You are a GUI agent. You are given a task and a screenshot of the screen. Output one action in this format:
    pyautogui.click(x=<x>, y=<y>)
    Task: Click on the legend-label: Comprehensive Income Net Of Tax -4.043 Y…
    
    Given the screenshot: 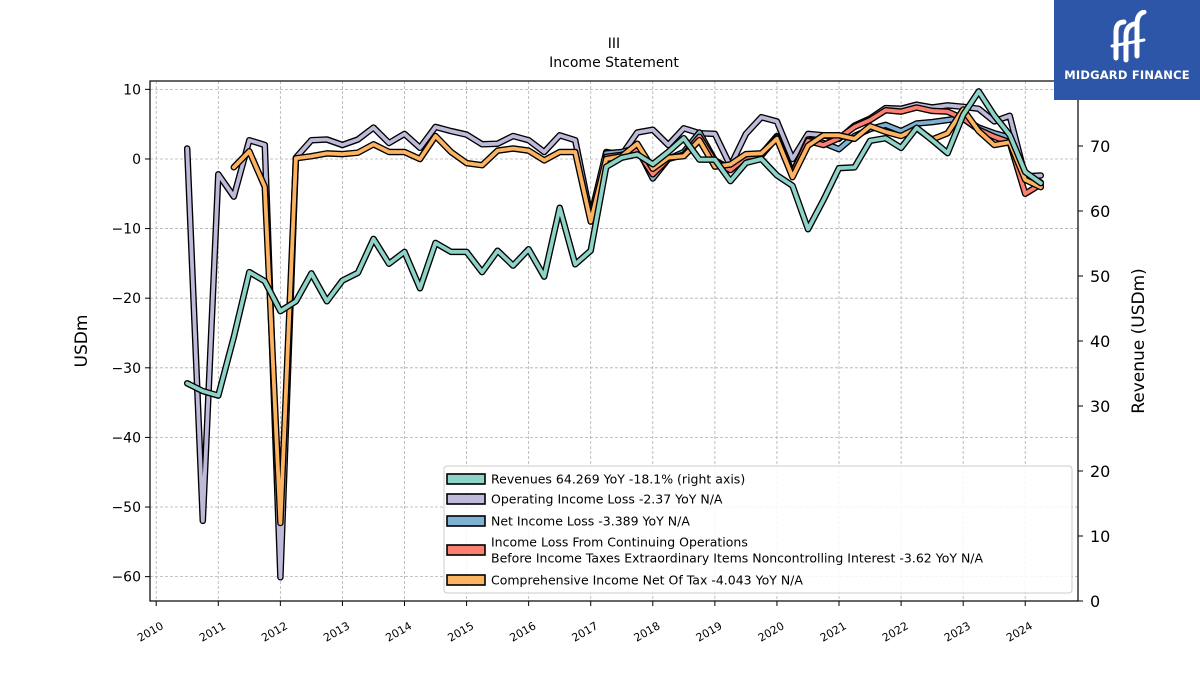 What is the action you would take?
    pyautogui.click(x=647, y=580)
    